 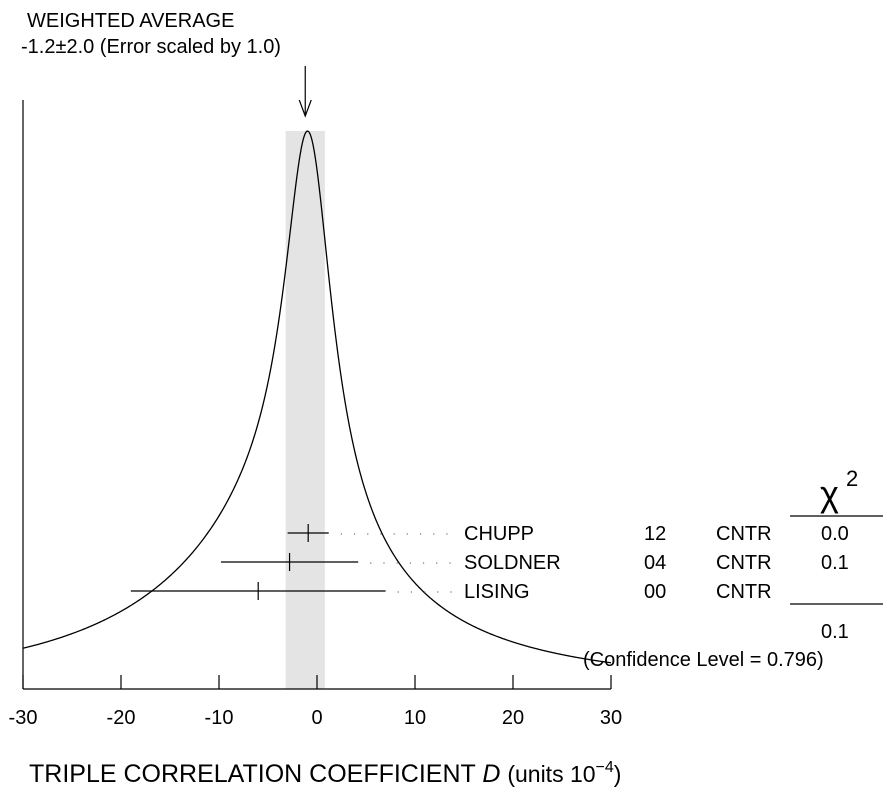 I want to click on x-tick-label: 20, so click(x=513, y=718).